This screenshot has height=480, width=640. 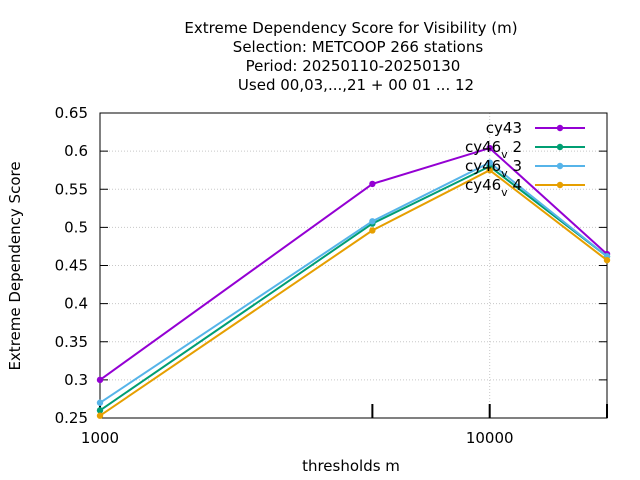 I want to click on y-tick-label: 0.35, so click(x=71, y=342).